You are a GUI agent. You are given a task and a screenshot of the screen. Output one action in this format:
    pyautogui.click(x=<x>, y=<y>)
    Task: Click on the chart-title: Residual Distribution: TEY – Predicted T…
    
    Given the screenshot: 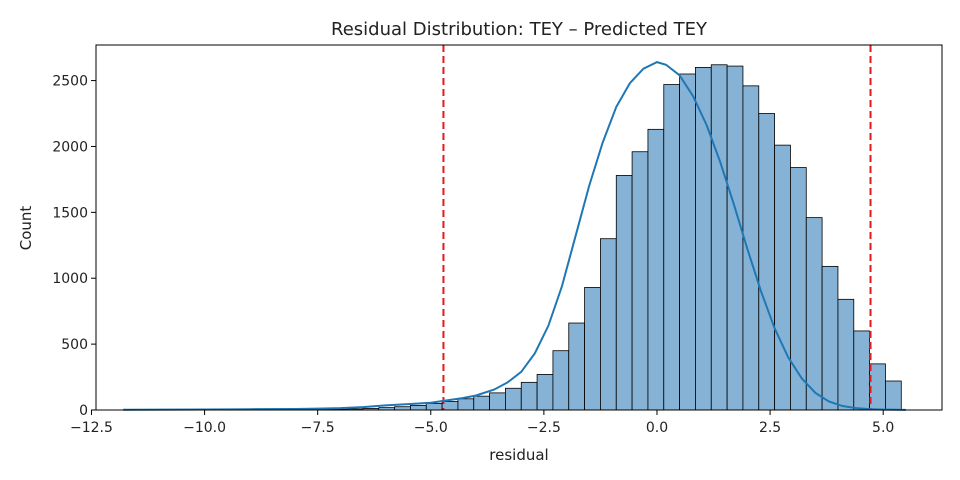 What is the action you would take?
    pyautogui.click(x=519, y=29)
    